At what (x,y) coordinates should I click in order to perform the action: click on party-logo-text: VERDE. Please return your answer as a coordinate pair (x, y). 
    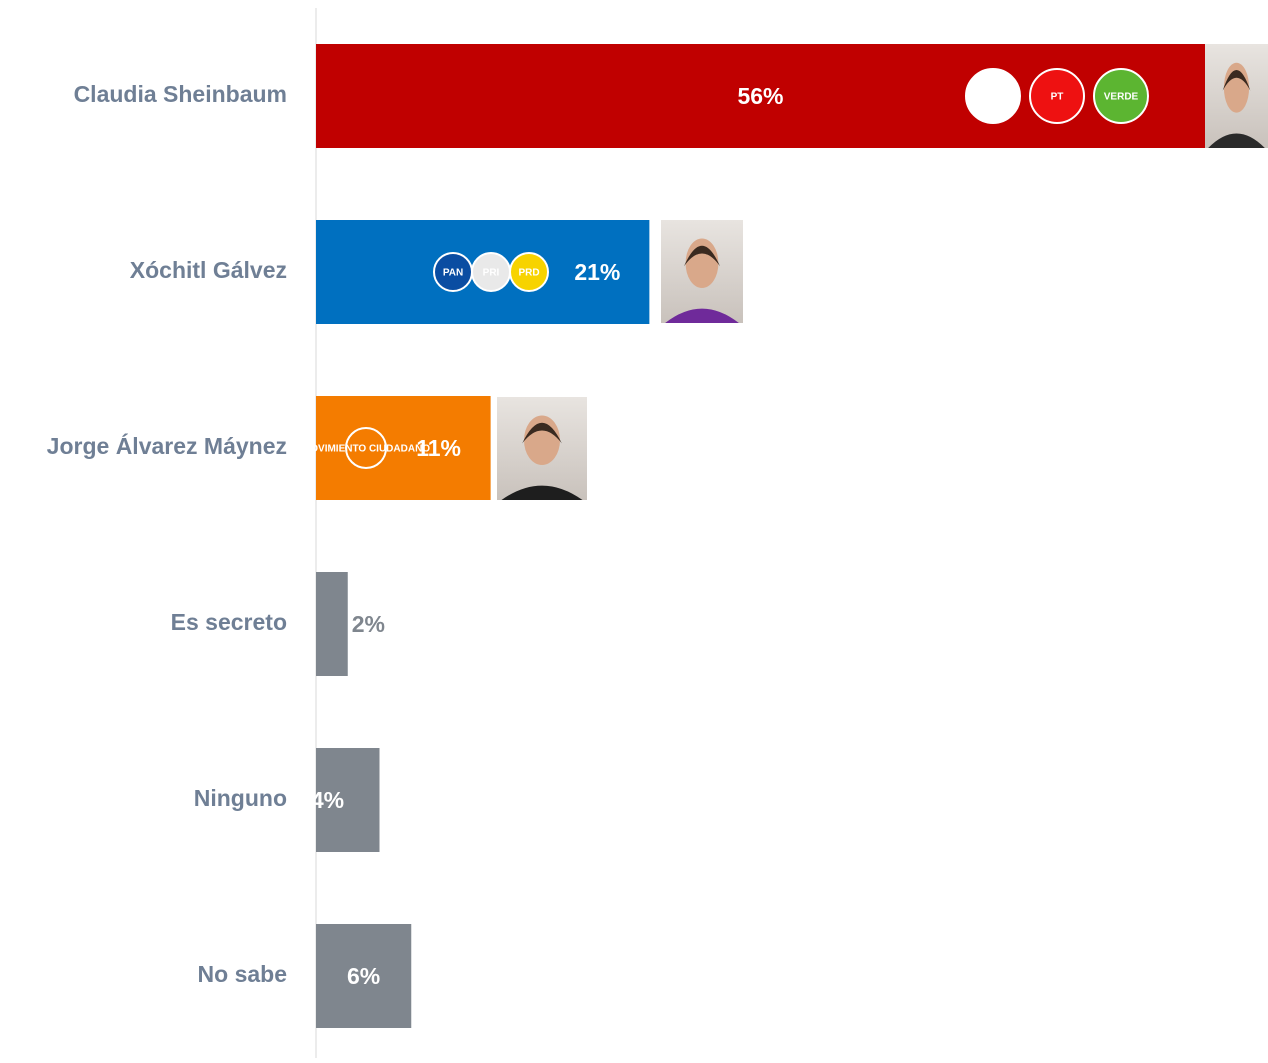
    Looking at the image, I should click on (1121, 97).